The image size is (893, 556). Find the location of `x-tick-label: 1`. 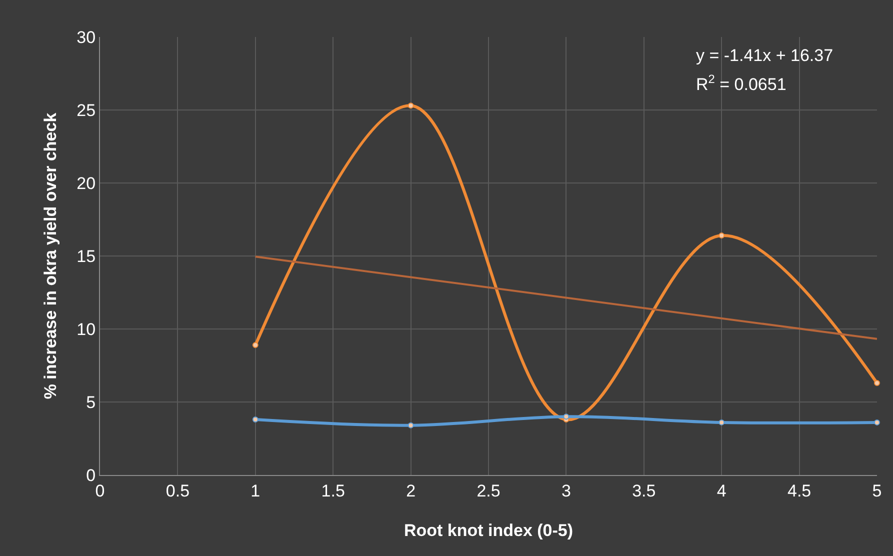

x-tick-label: 1 is located at coordinates (255, 490).